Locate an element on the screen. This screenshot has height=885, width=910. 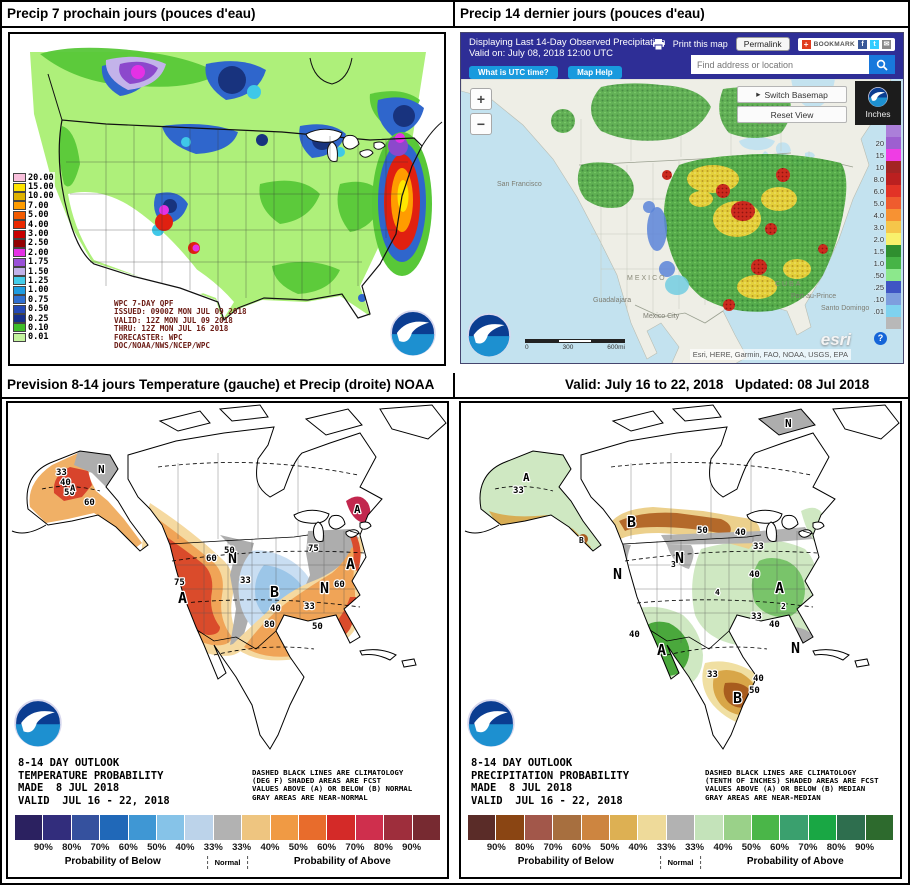
utc-time-button: What is UTC time? is located at coordinates (513, 72).